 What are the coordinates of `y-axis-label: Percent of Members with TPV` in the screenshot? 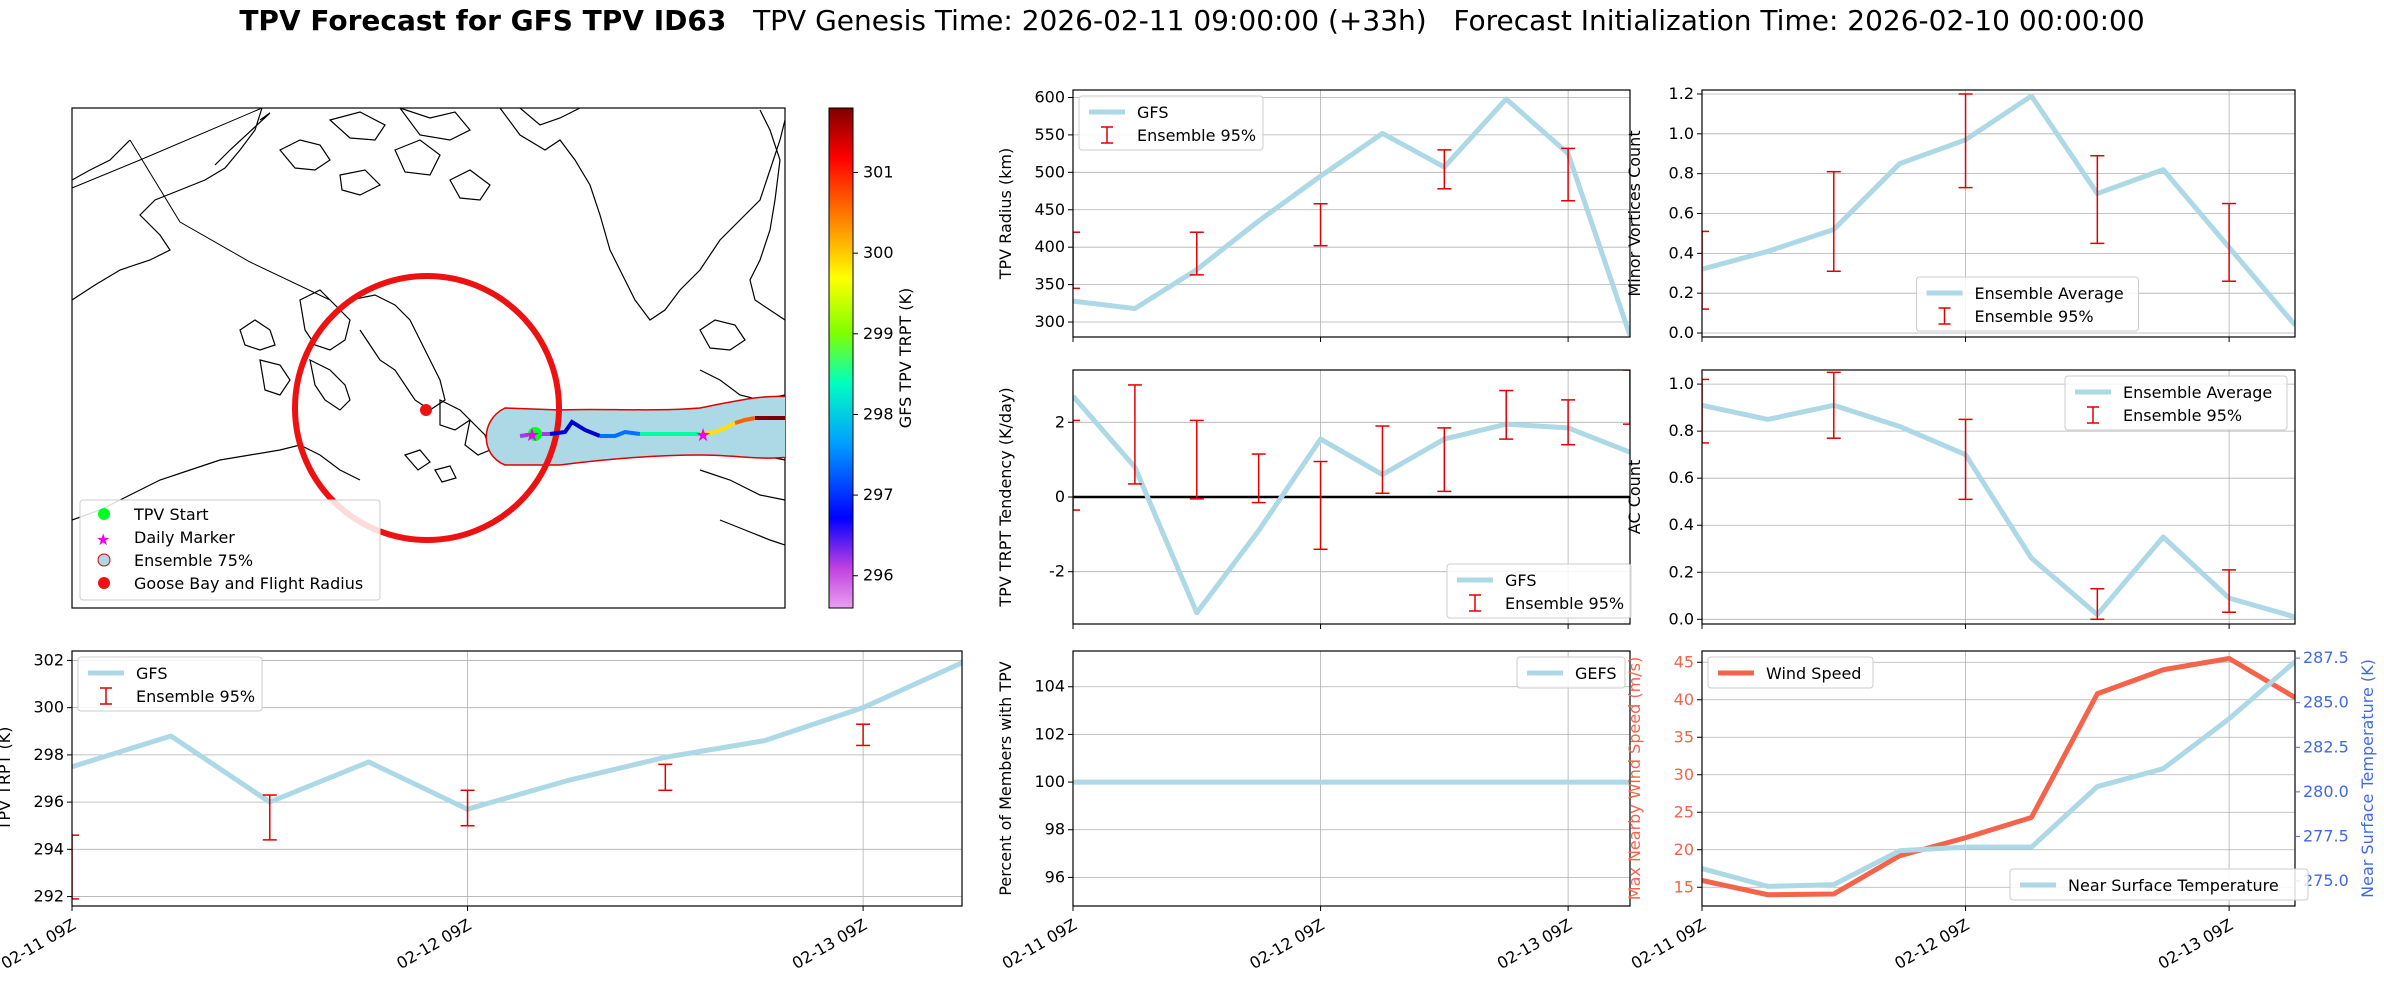 It's located at (1005, 778).